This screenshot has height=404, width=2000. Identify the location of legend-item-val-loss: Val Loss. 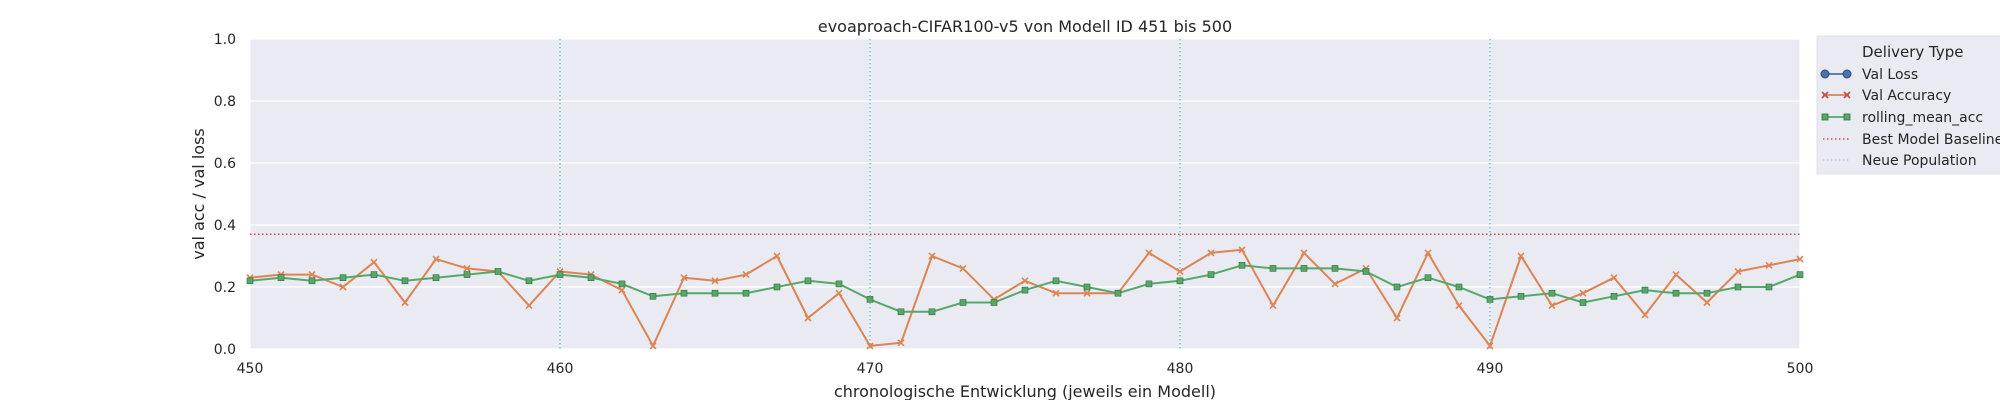
(1869, 75).